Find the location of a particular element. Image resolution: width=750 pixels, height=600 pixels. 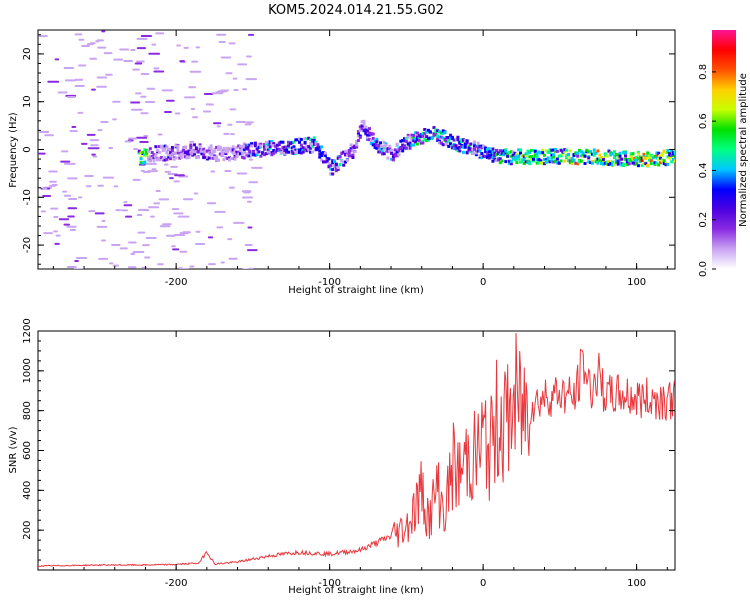

snr-xtick-label: 0 is located at coordinates (483, 583).